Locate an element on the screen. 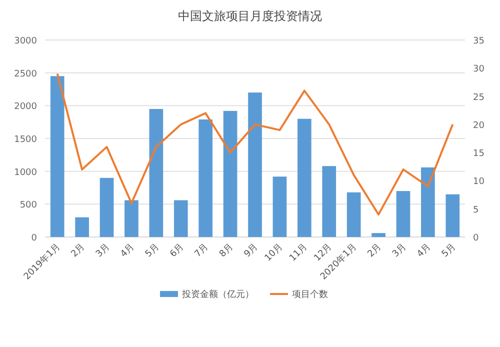 This screenshot has height=347, width=500. chart-title: 中国文旅项目月度投资情况 is located at coordinates (250, 16).